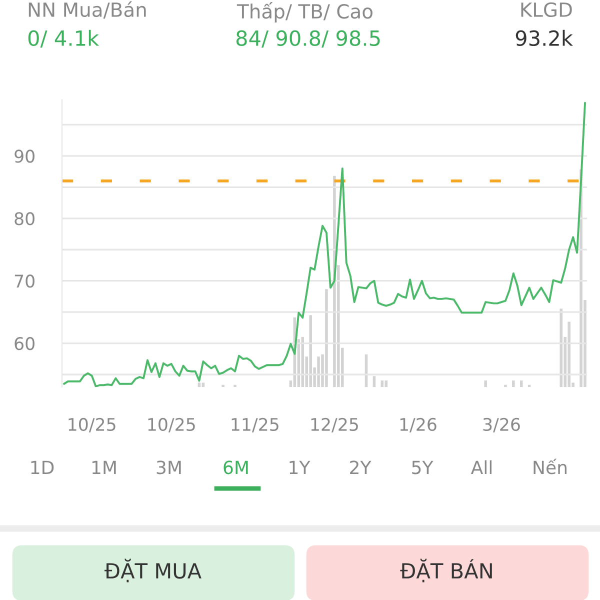 The height and width of the screenshot is (600, 600). What do you see at coordinates (168, 467) in the screenshot?
I see `text: 3M` at bounding box center [168, 467].